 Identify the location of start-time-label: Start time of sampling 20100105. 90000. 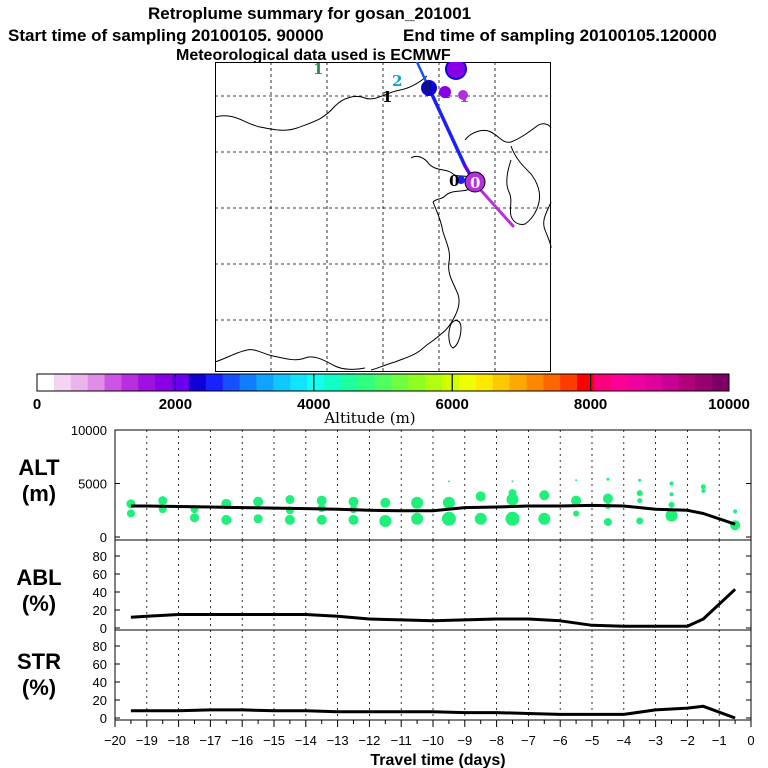
(166, 35).